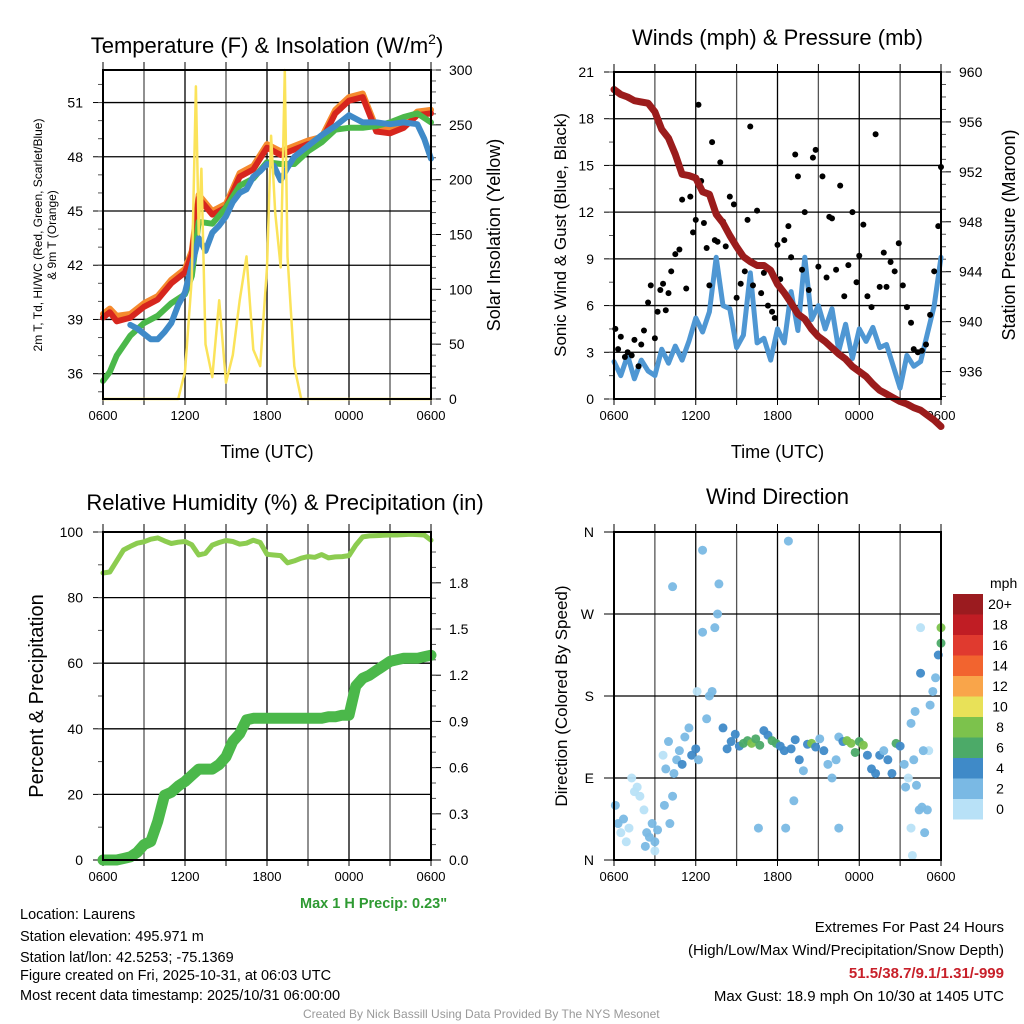 The image size is (1024, 1024). Describe the element at coordinates (461, 289) in the screenshot. I see `y2-tick-label: 100` at that location.